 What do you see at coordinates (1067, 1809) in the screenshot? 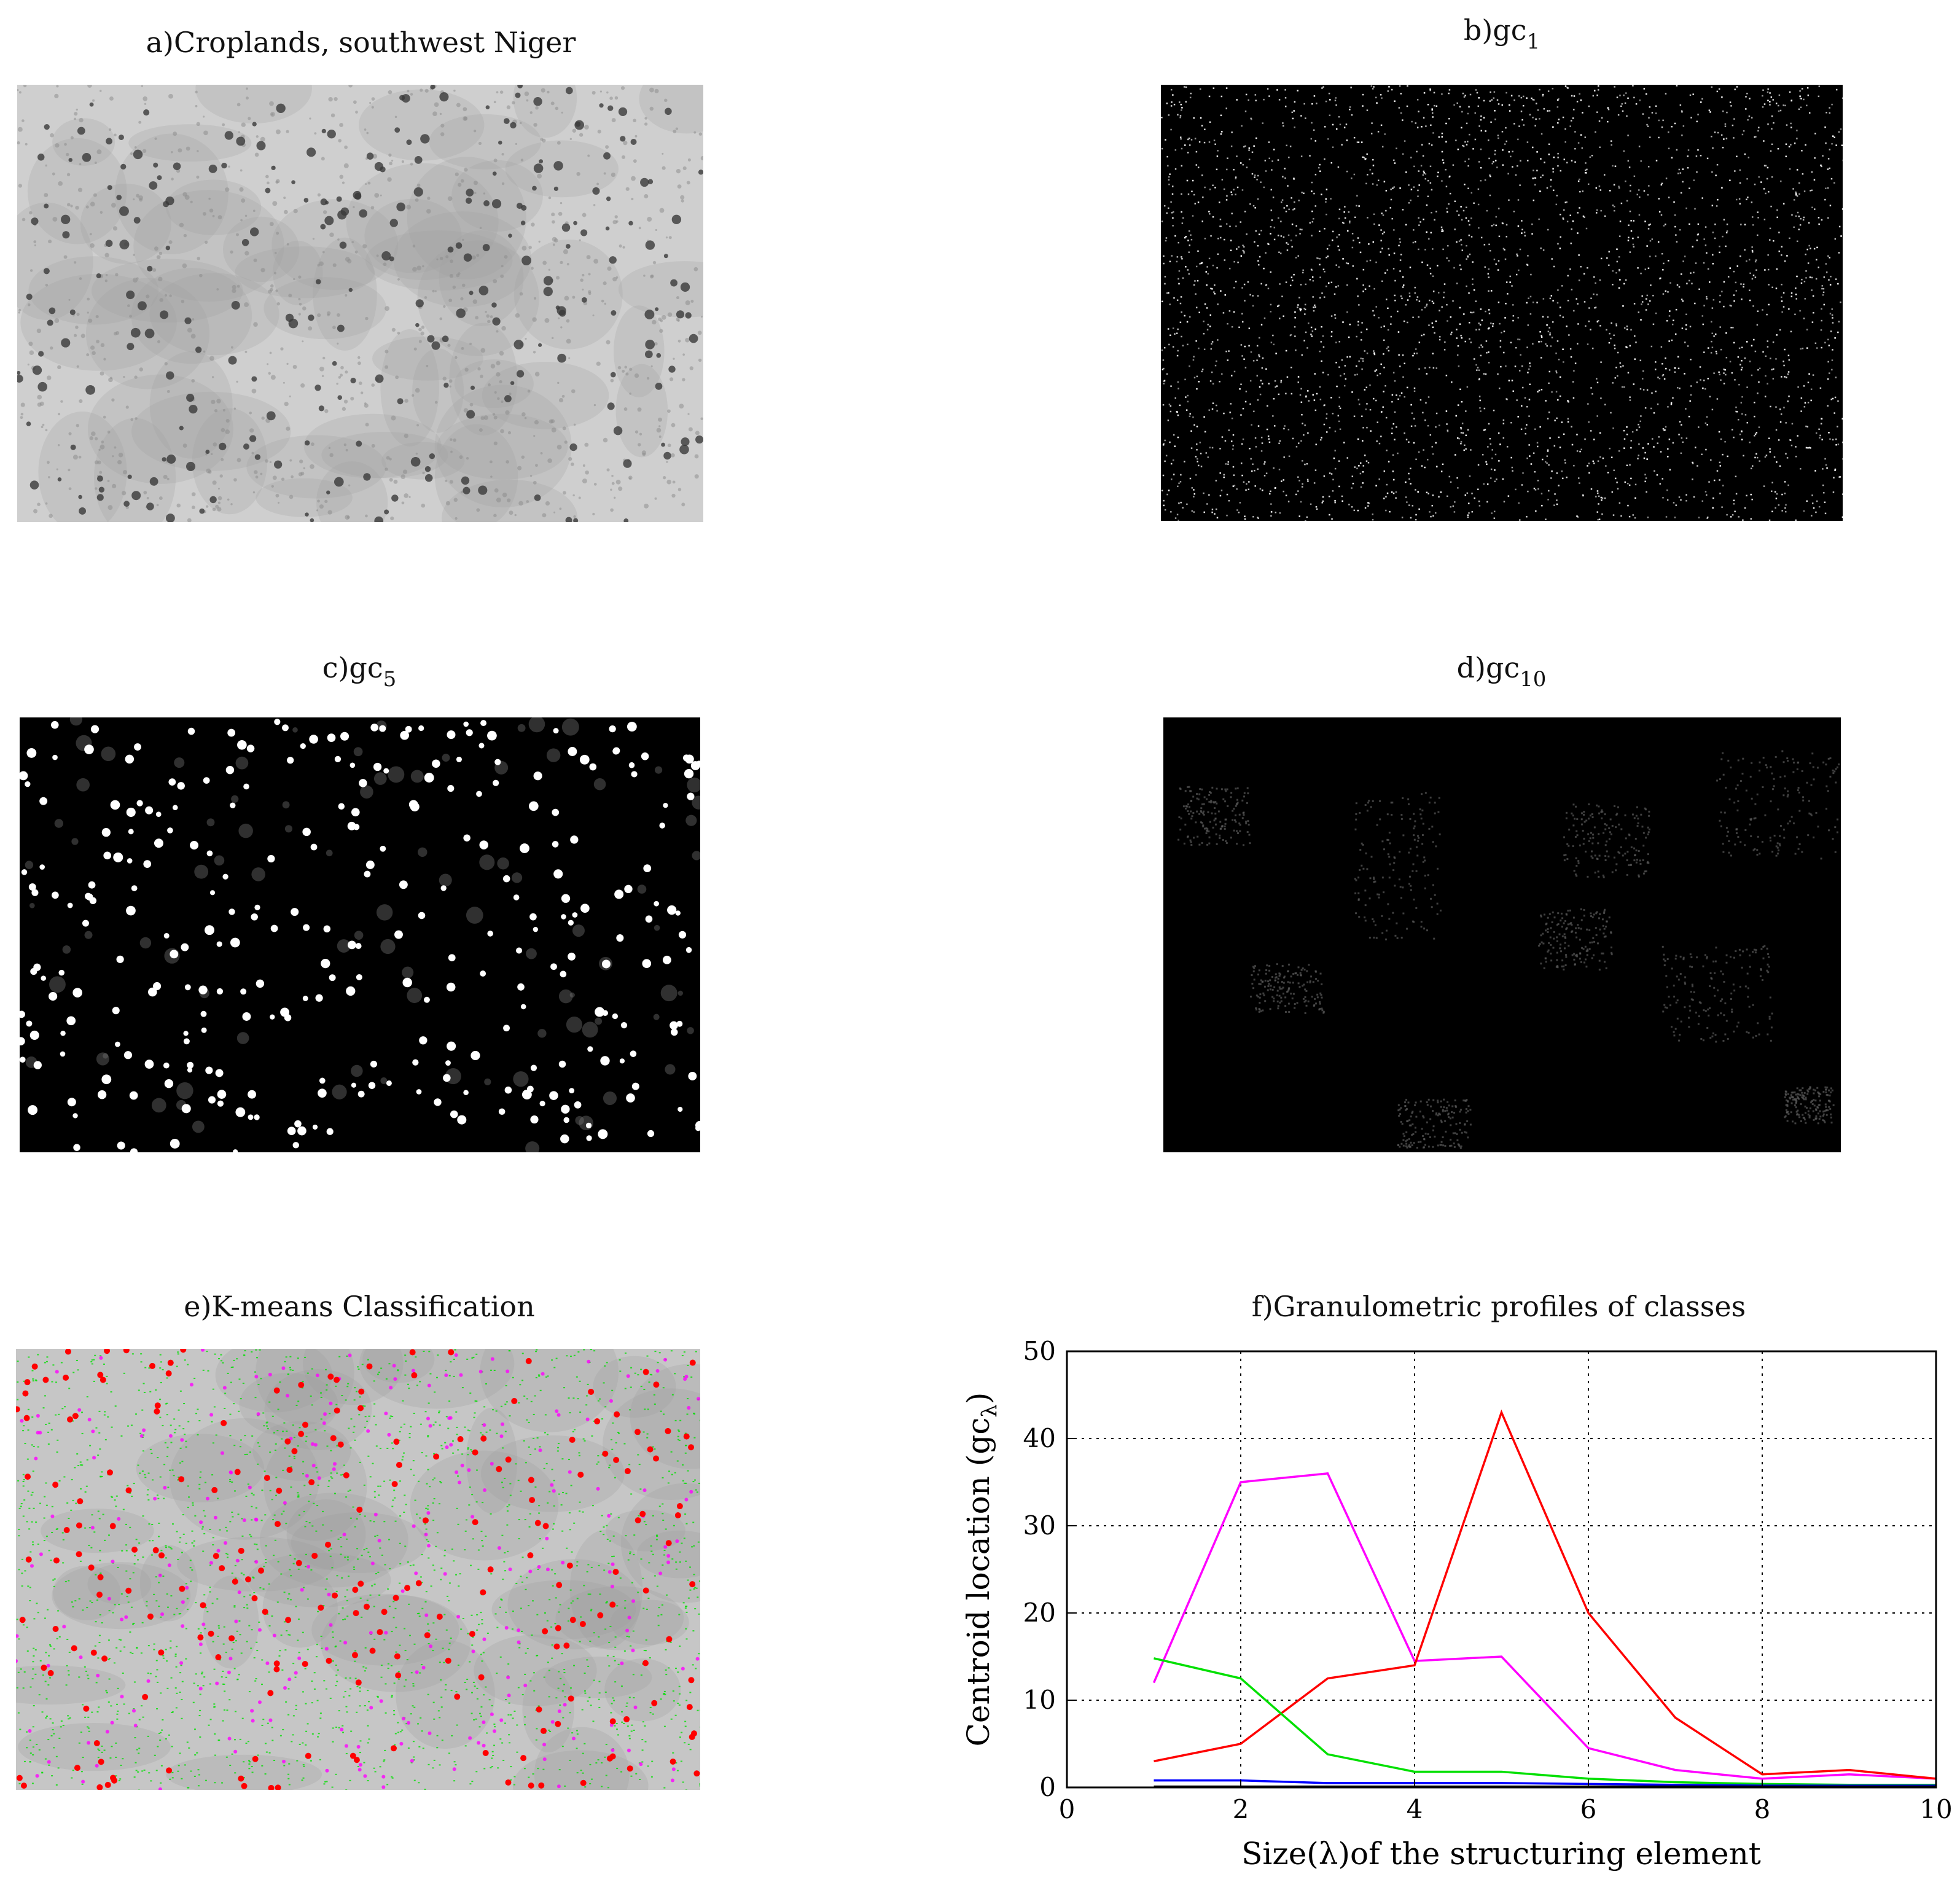
I see `x-tick-label: 0` at bounding box center [1067, 1809].